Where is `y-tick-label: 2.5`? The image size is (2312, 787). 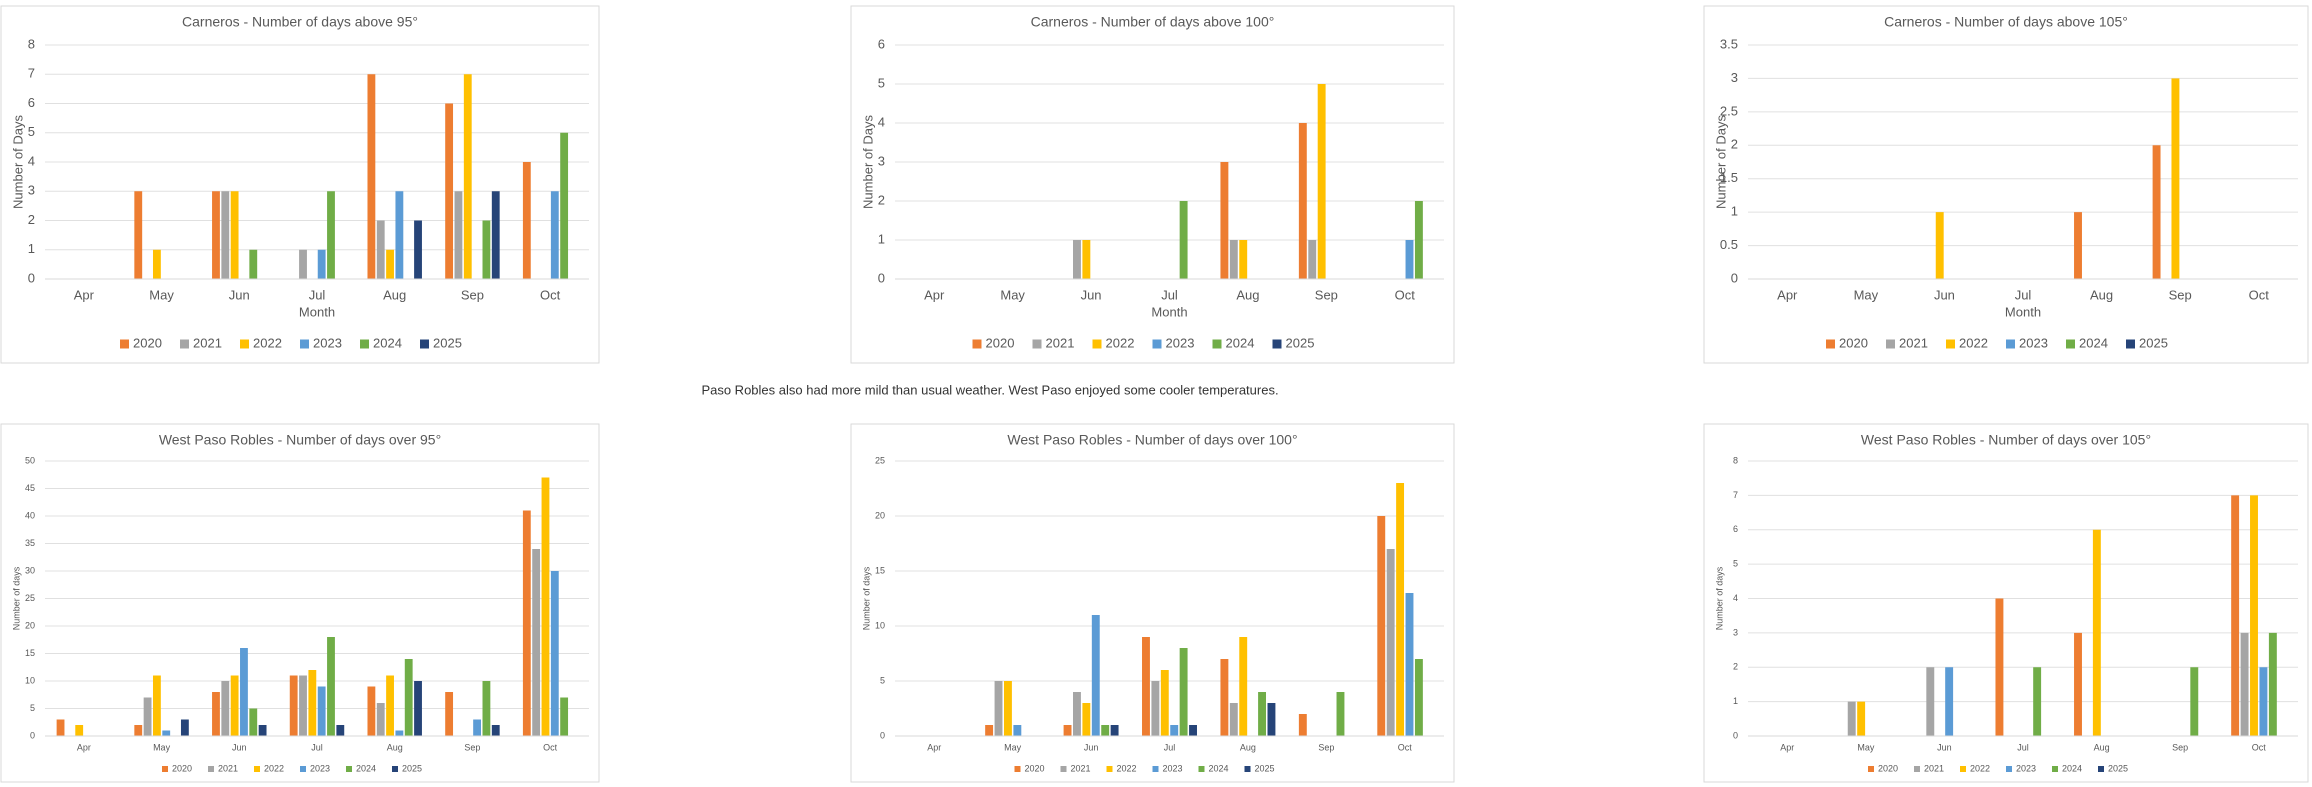
y-tick-label: 2.5 is located at coordinates (1729, 110).